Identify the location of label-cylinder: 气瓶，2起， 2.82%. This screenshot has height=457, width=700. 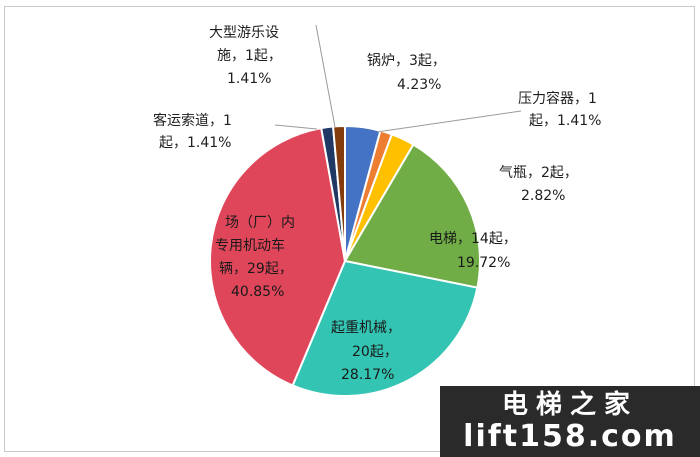
(538, 184).